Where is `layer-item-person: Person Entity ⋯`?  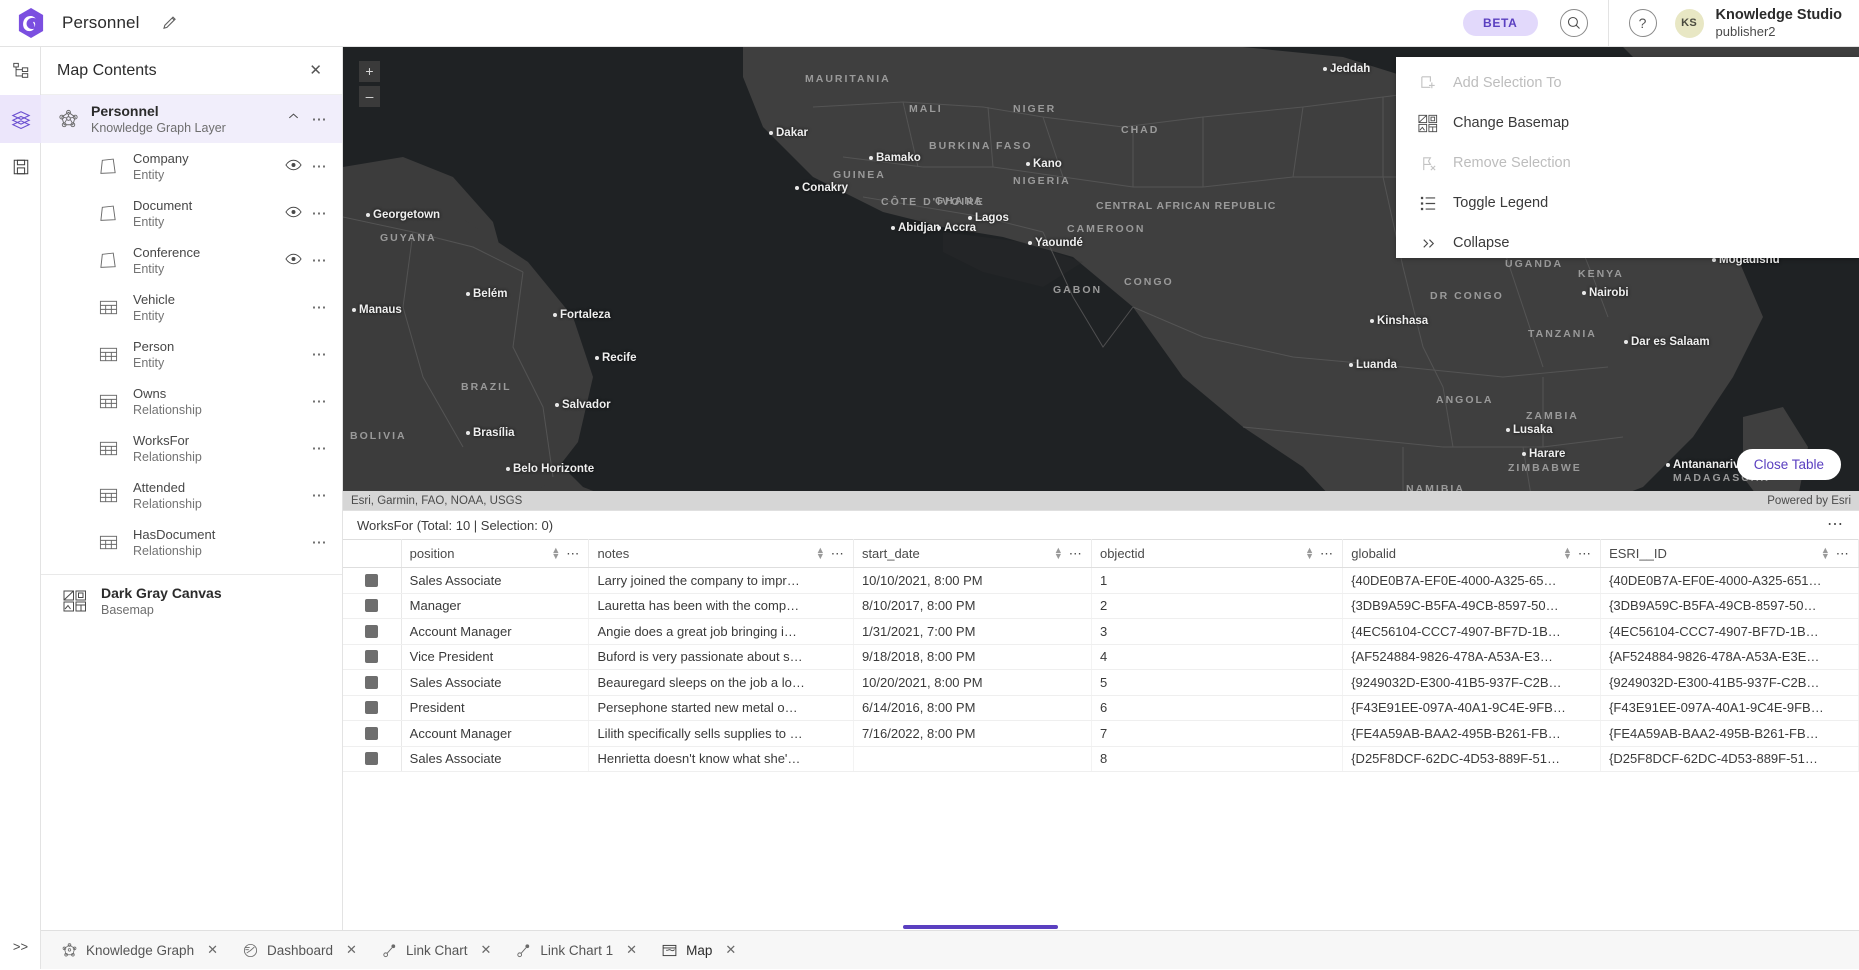
layer-item-person: Person Entity ⋯ is located at coordinates (191, 354).